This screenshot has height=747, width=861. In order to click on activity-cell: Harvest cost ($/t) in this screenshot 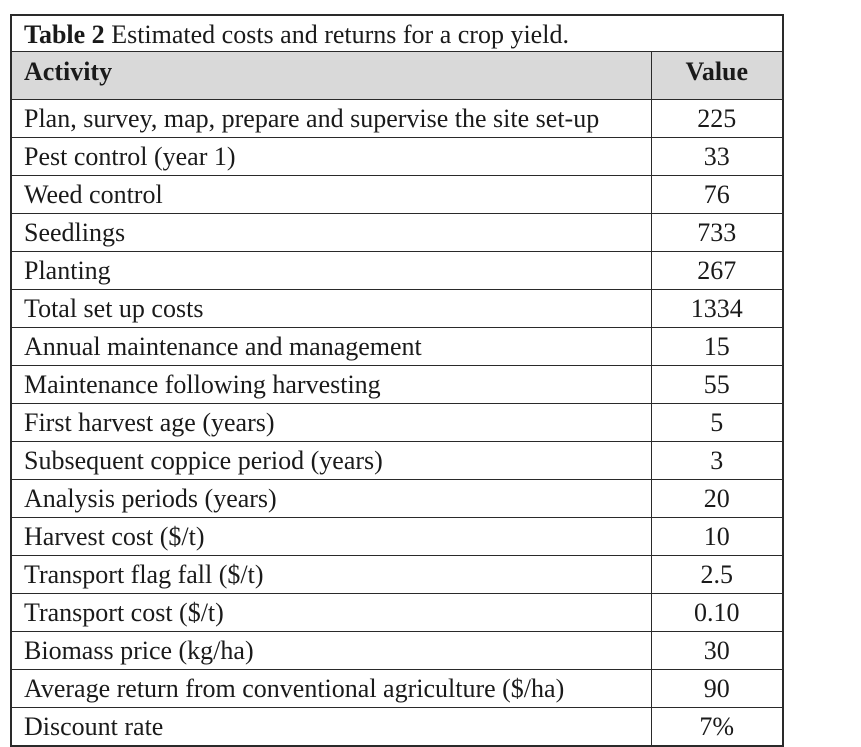, I will do `click(332, 536)`.